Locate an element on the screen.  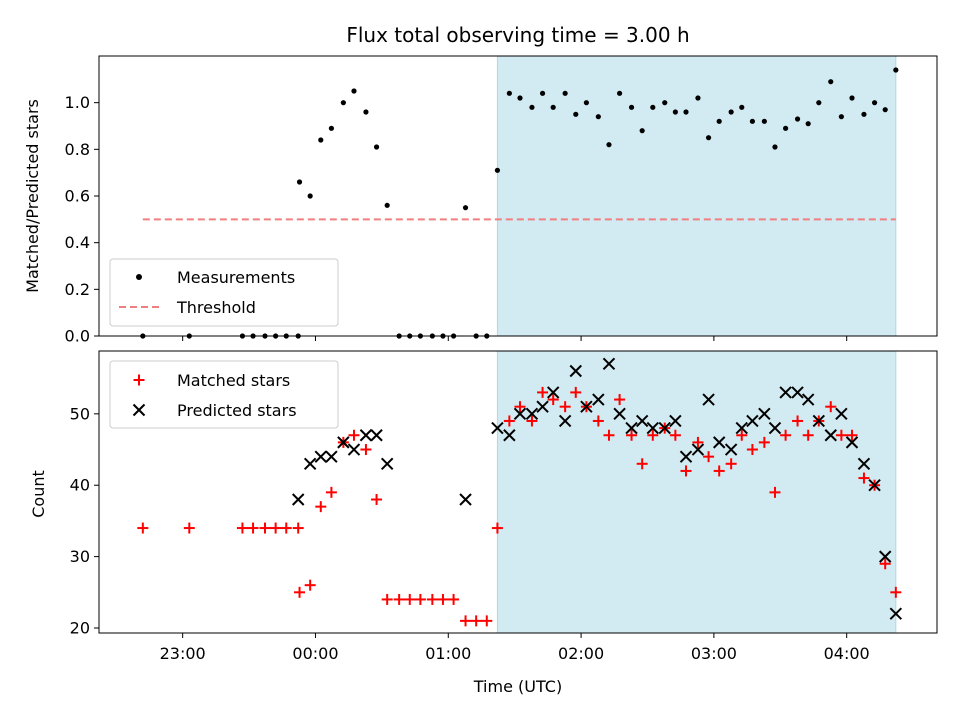
top-x-ticks is located at coordinates (515, 338).